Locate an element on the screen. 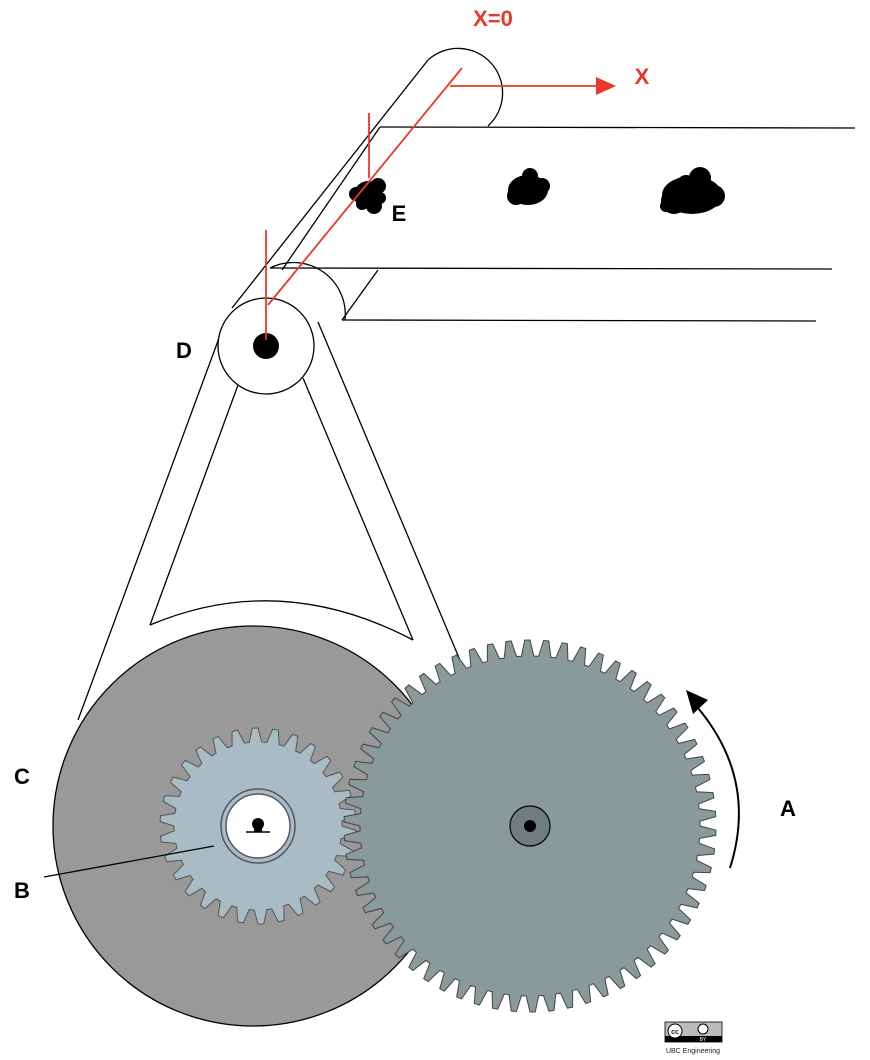 This screenshot has height=1060, width=870. shaft-bearing-icon is located at coordinates (258, 825).